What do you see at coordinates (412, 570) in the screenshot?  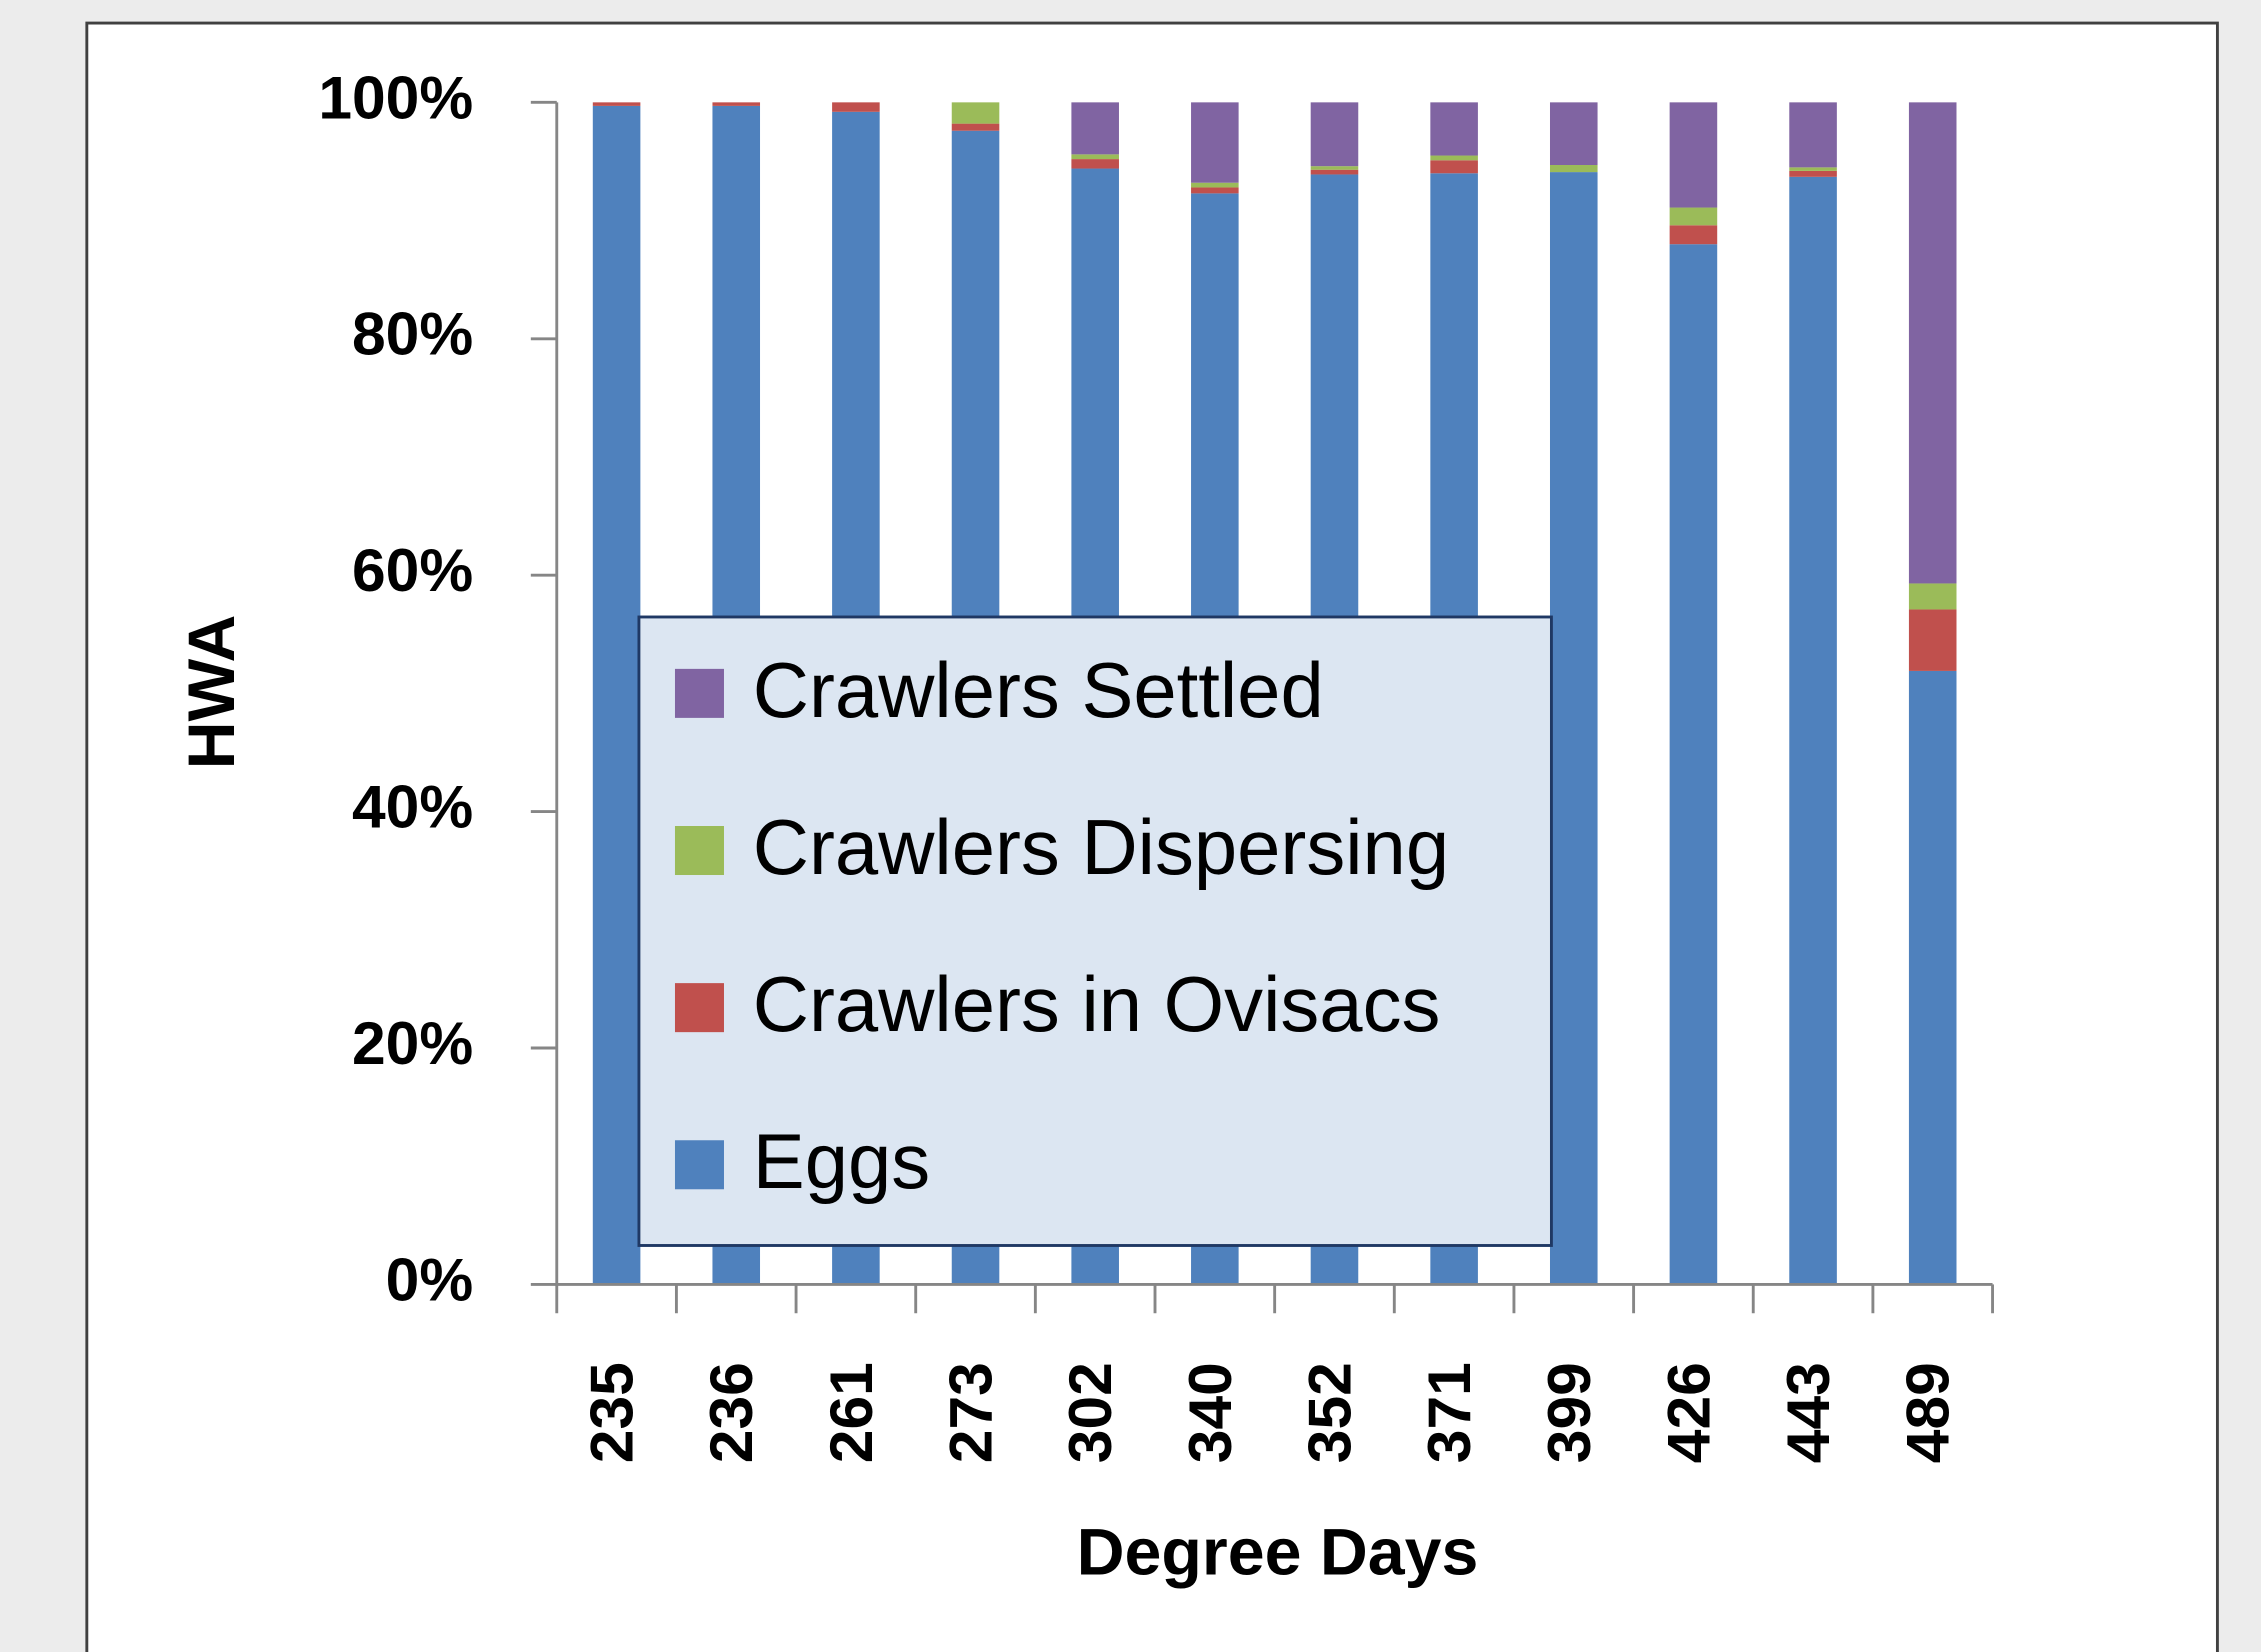 I see `y-tick-label: 60%` at bounding box center [412, 570].